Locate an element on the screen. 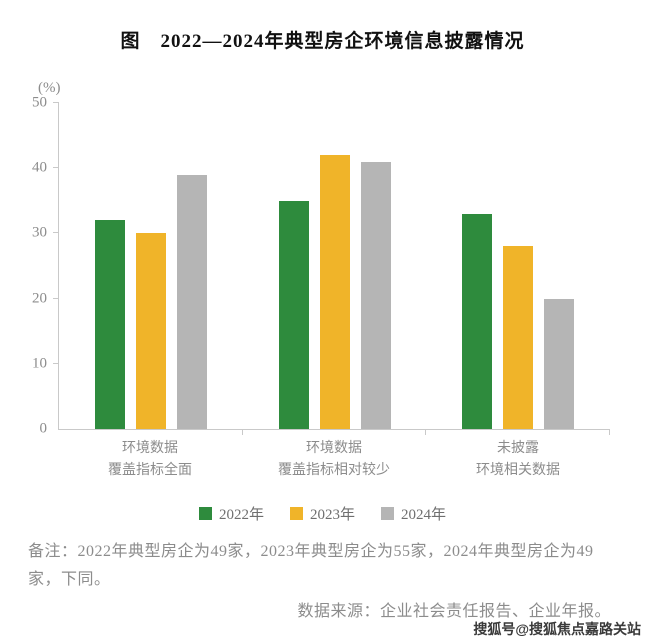 This screenshot has height=641, width=645. category-label: 环境数据 覆盖指标相对较少 is located at coordinates (334, 459).